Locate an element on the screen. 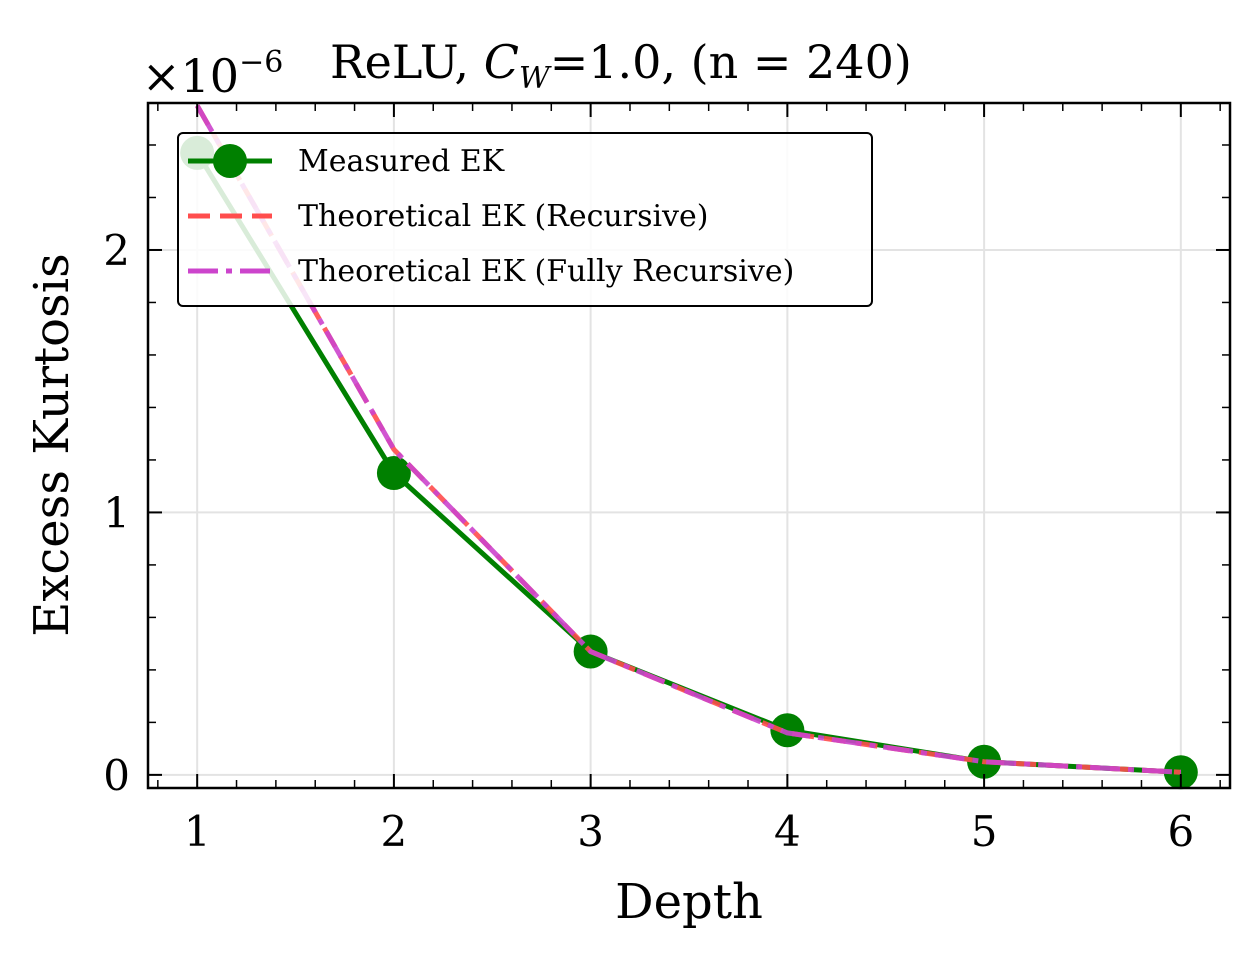  y-tick-label: 0 is located at coordinates (116, 775).